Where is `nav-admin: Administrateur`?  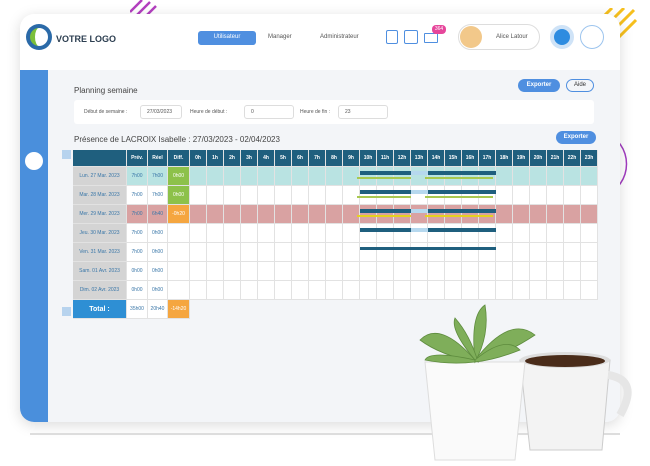 nav-admin: Administrateur is located at coordinates (339, 37).